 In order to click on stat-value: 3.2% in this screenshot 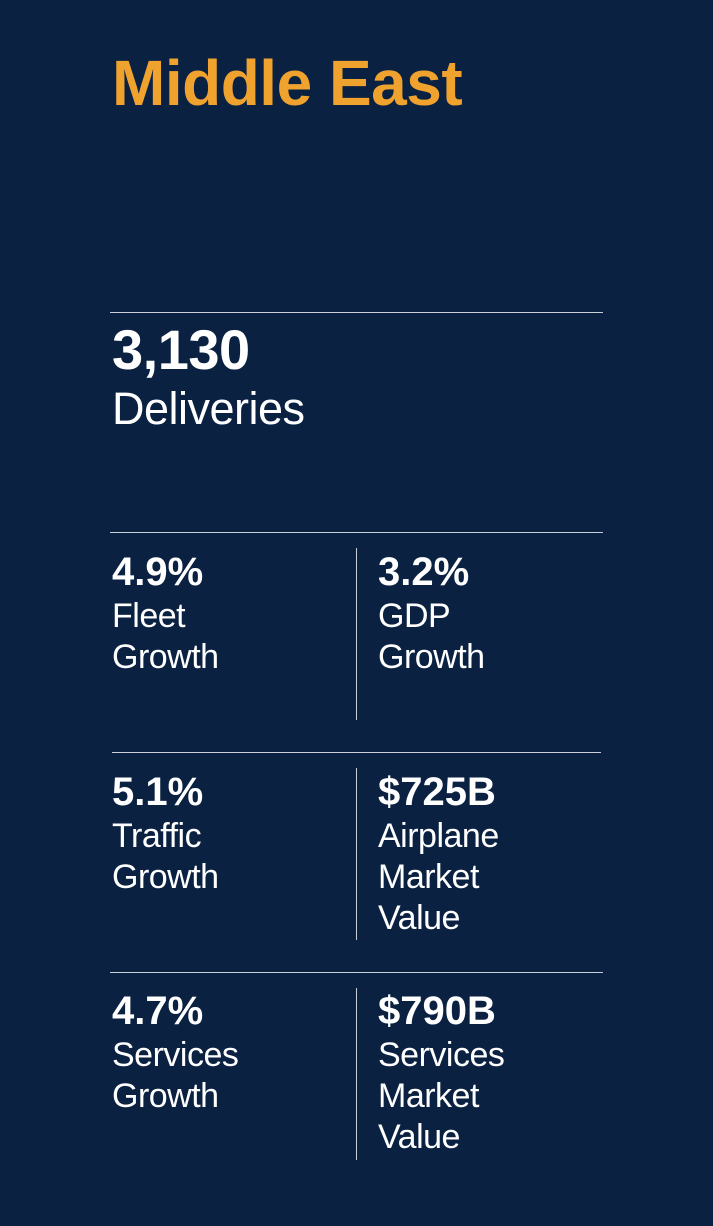, I will do `click(424, 572)`.